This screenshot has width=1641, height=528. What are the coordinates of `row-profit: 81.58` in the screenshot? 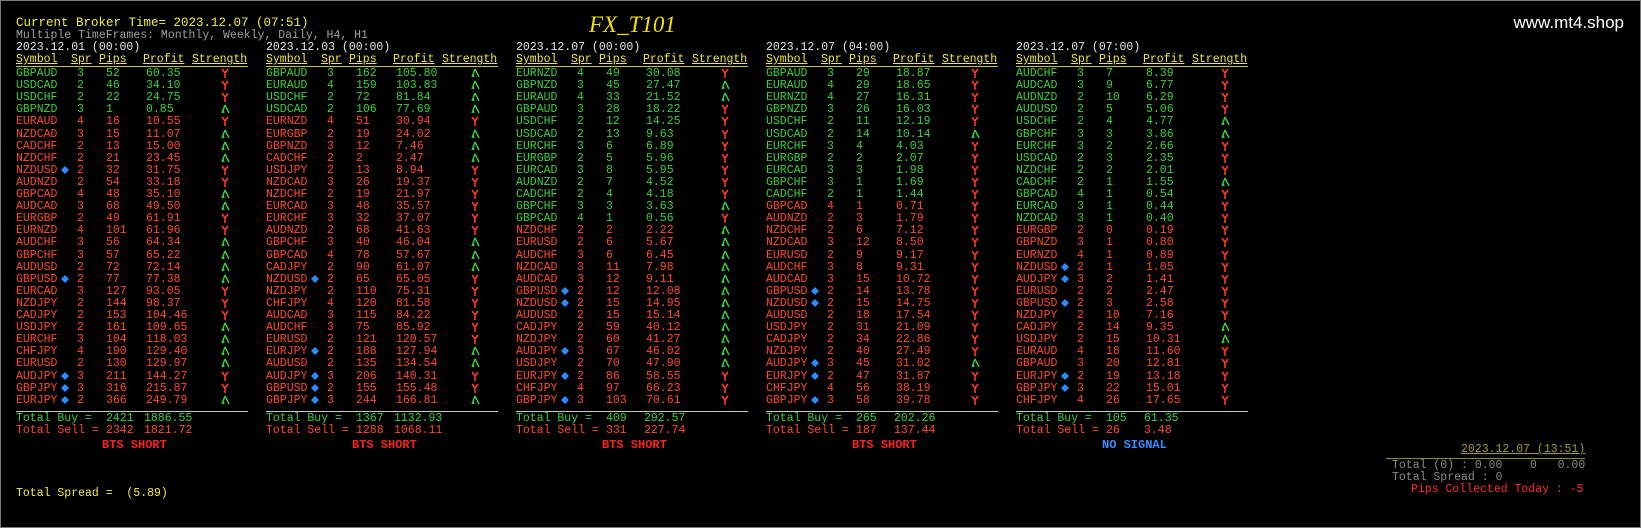 It's located at (413, 303).